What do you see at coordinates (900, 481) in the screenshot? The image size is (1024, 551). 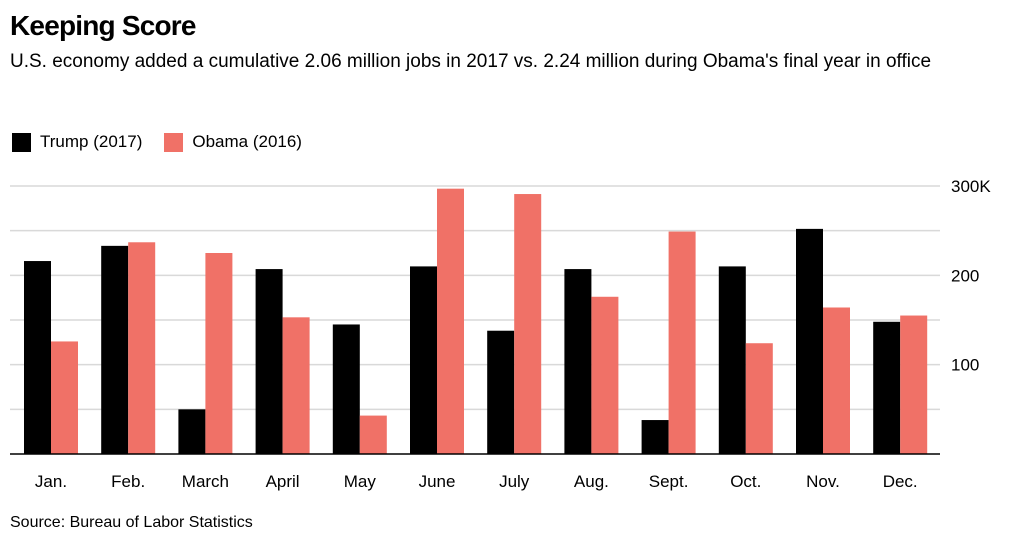 I see `x-tick-label: Dec.` at bounding box center [900, 481].